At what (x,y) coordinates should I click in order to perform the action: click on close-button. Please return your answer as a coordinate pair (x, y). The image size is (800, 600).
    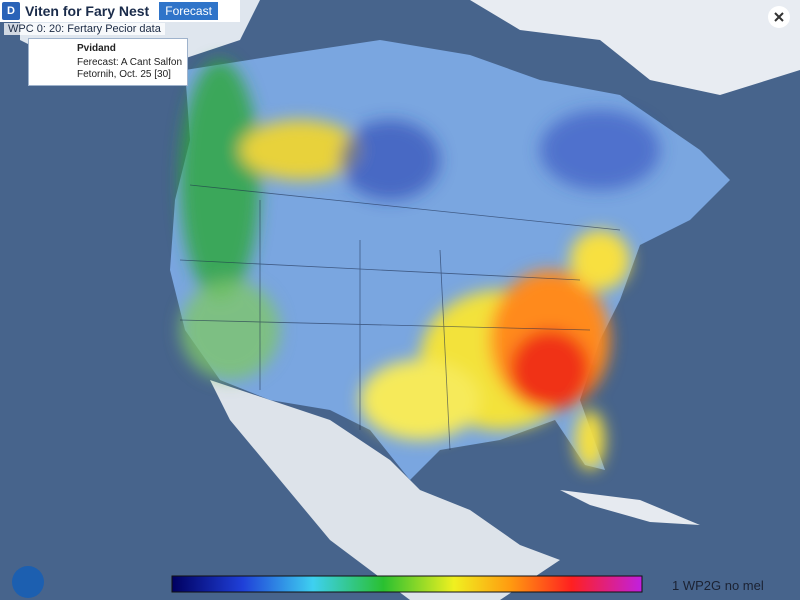
    Looking at the image, I should click on (779, 17).